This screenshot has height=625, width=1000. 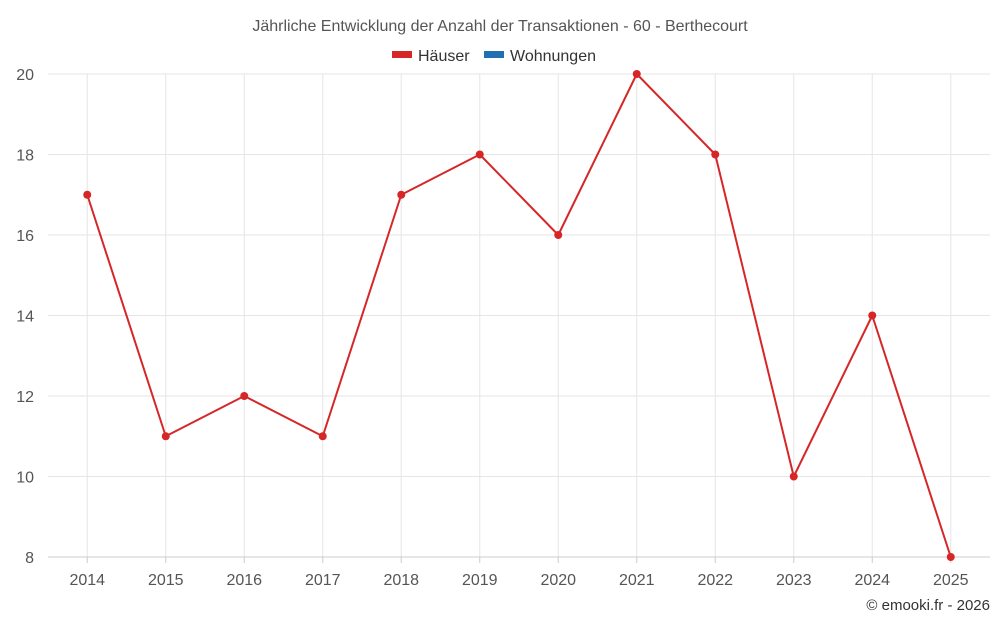 I want to click on x-tick-label: 2014, so click(x=87, y=580).